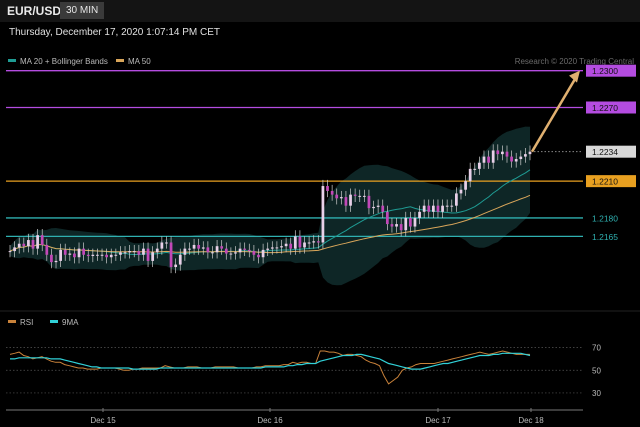 The image size is (640, 427). Describe the element at coordinates (605, 152) in the screenshot. I see `current-price-label: 1.2234` at that location.